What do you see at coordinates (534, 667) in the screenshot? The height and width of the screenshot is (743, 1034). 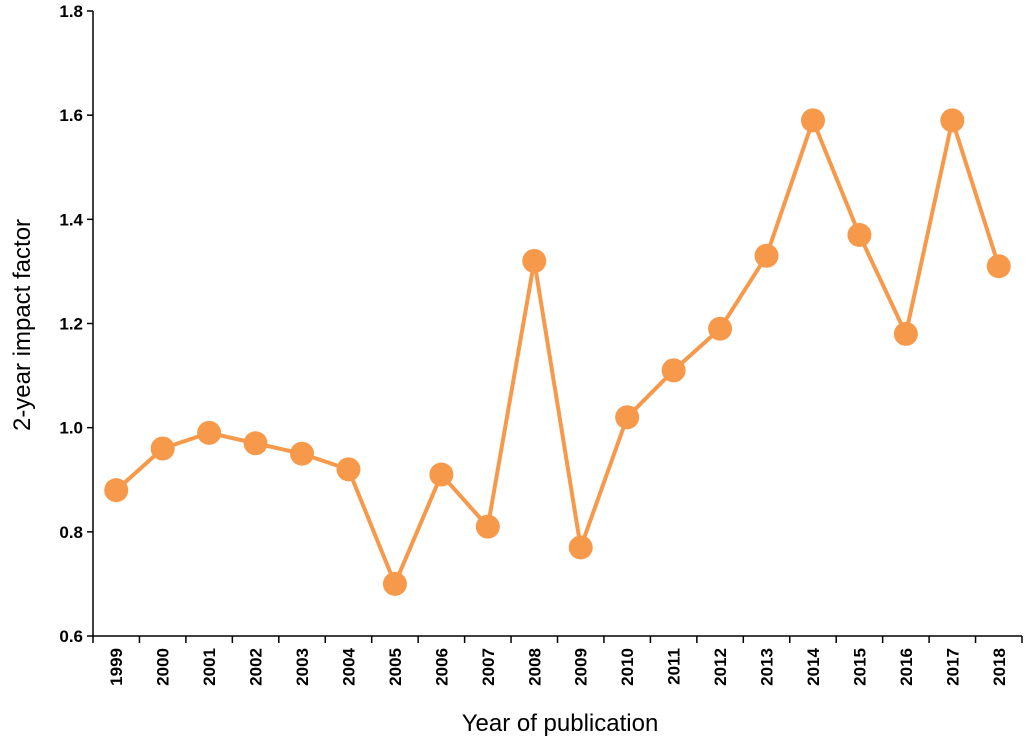 I see `x-tick-label: 2008` at bounding box center [534, 667].